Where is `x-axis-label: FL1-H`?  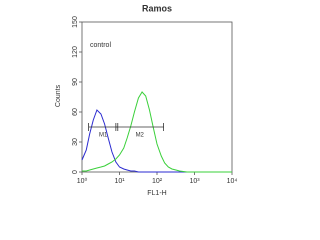 x-axis-label: FL1-H is located at coordinates (156, 193).